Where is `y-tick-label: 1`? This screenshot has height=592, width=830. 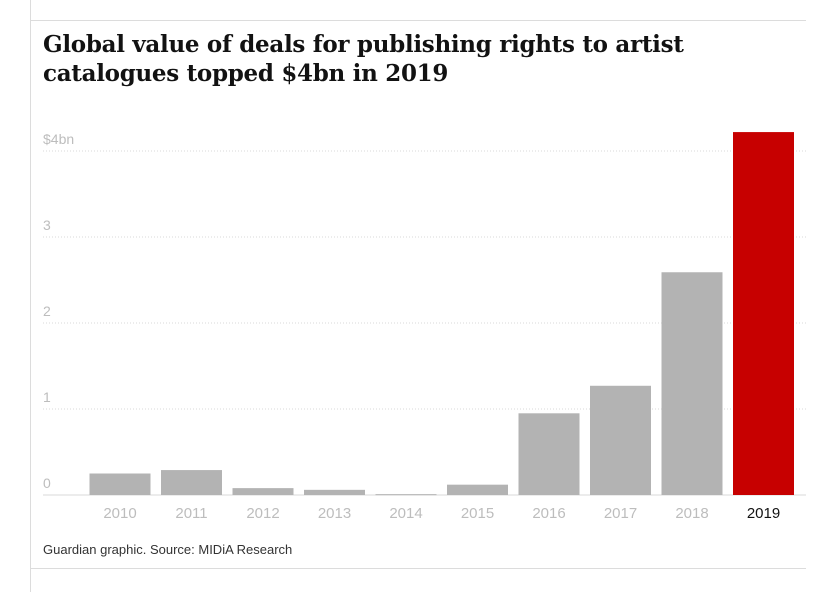
y-tick-label: 1 is located at coordinates (47, 397).